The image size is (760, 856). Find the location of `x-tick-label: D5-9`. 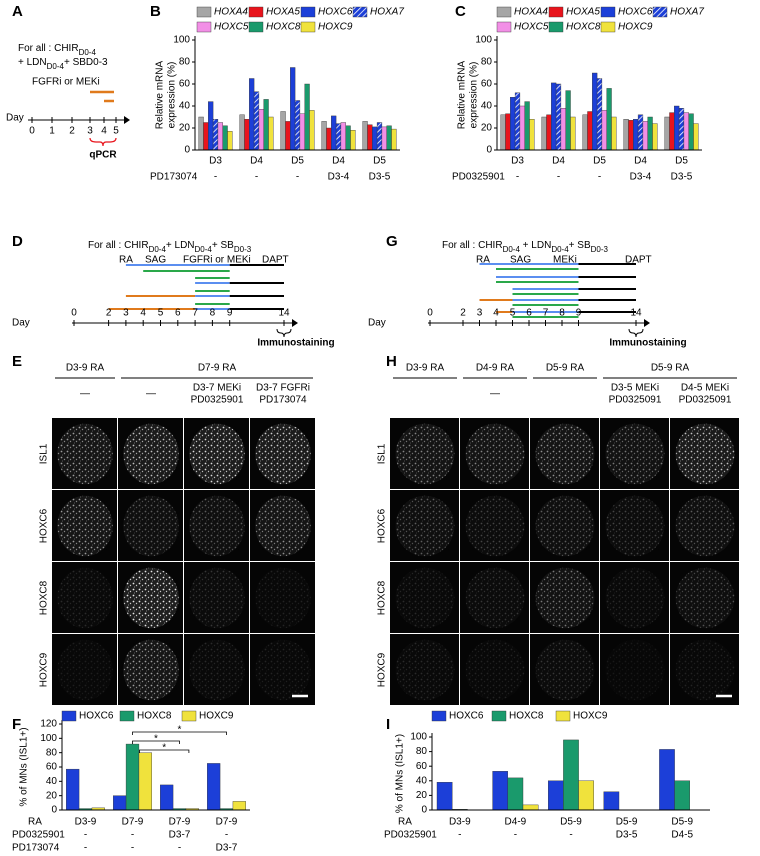

x-tick-label: D5-9 is located at coordinates (682, 822).